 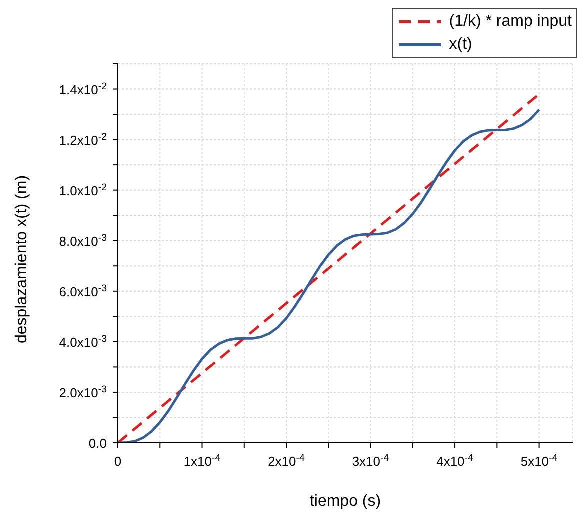 What do you see at coordinates (455, 460) in the screenshot?
I see `x-tick-label: 4x10$^{-4}$` at bounding box center [455, 460].